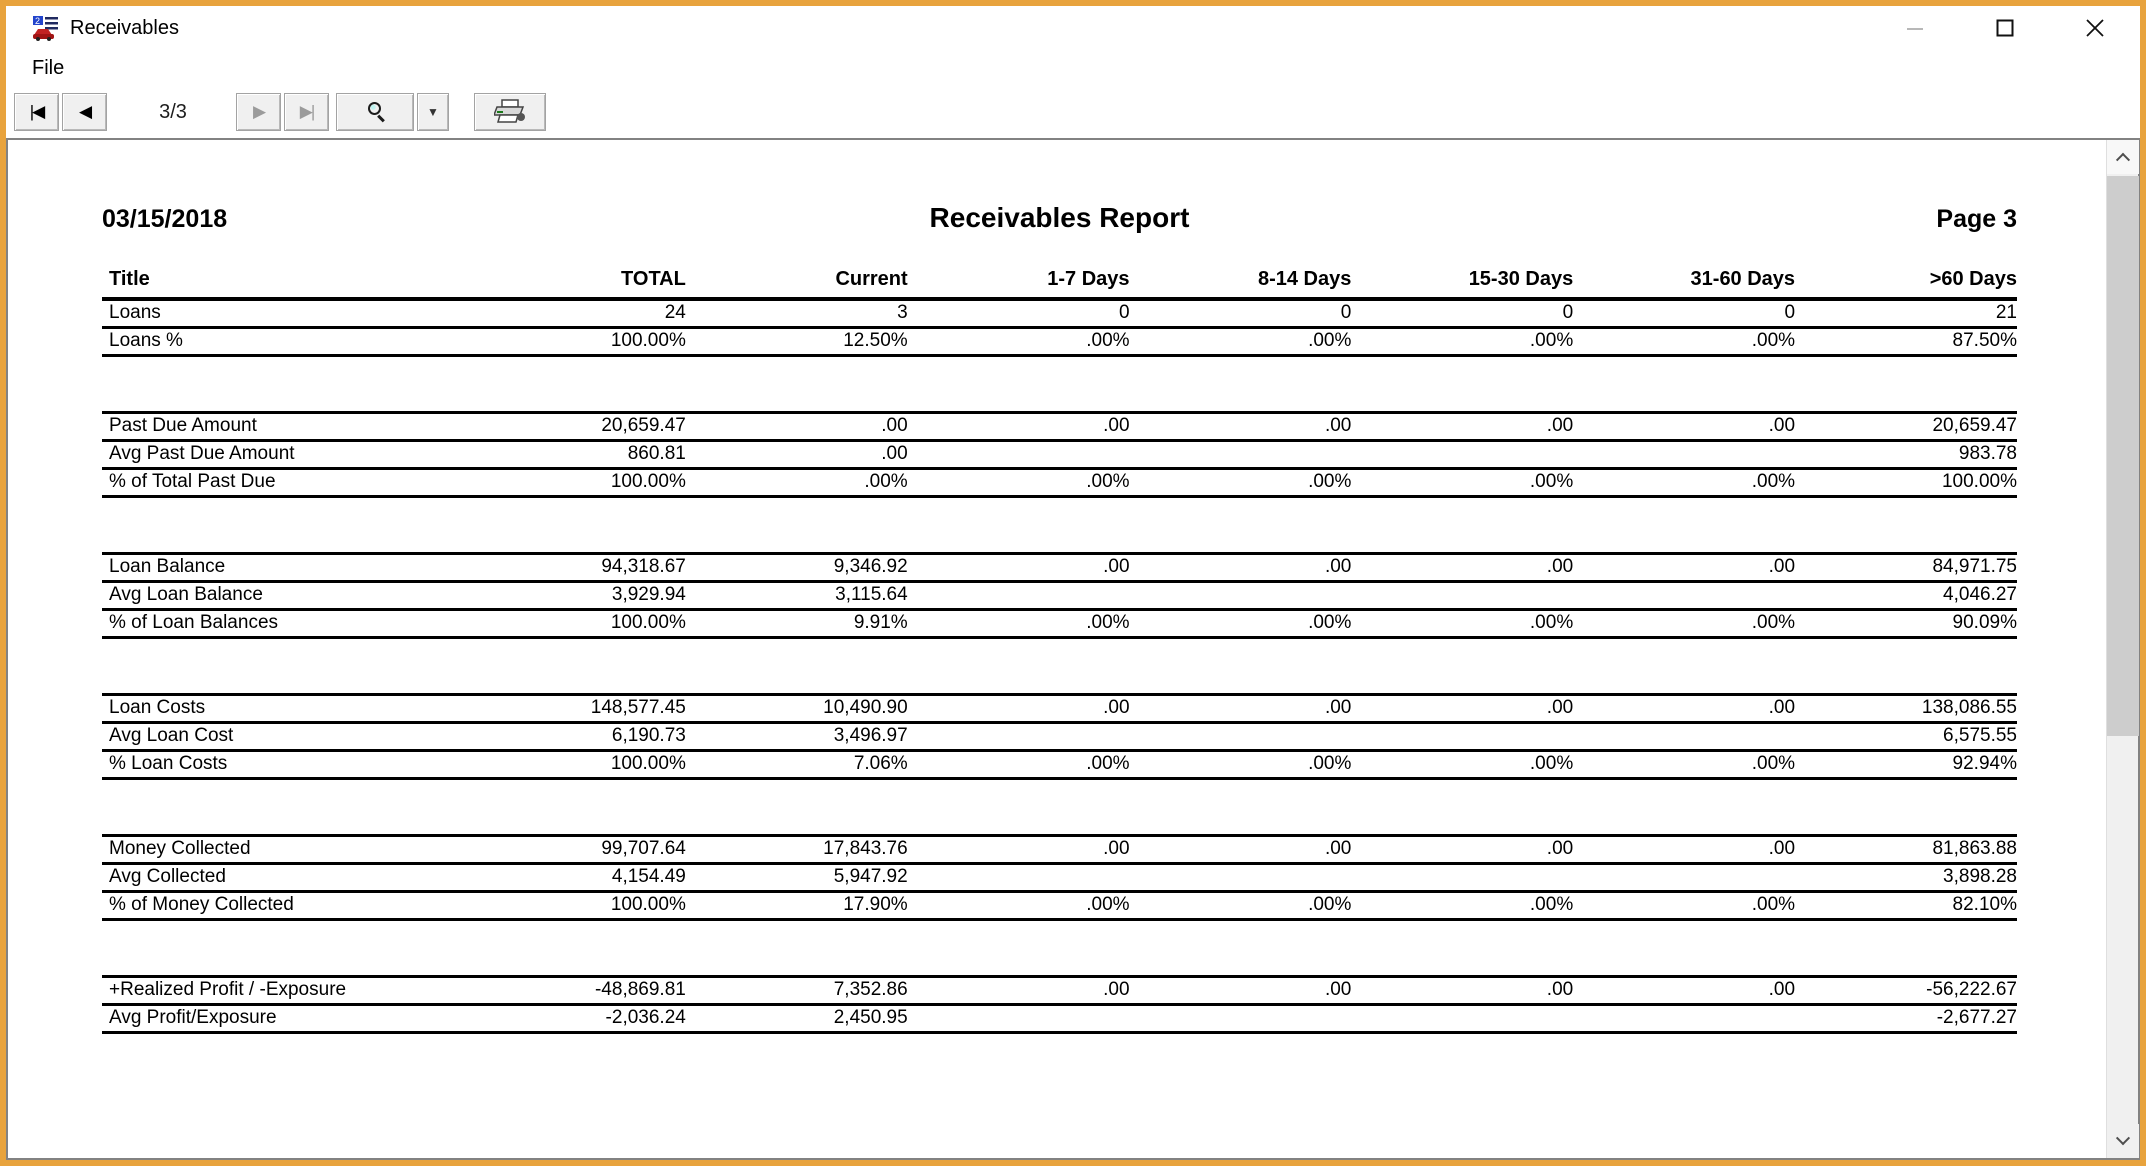  Describe the element at coordinates (1906, 567) in the screenshot. I see `row-value: 84,971.75` at that location.